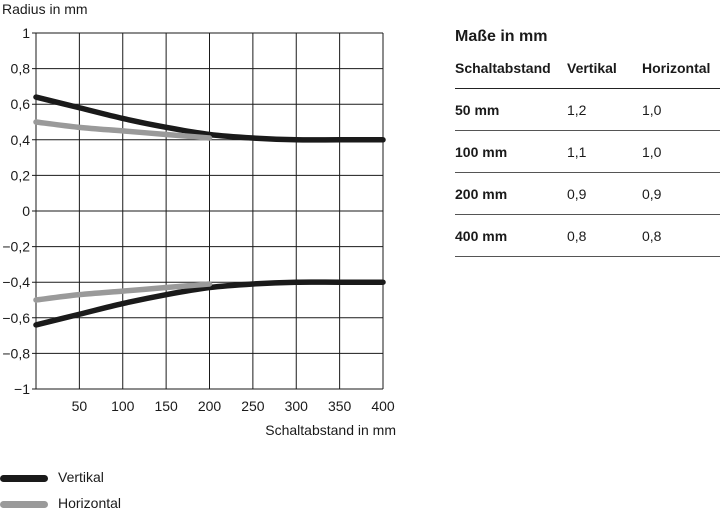 The width and height of the screenshot is (720, 518). What do you see at coordinates (383, 406) in the screenshot?
I see `x-tick-label: 400` at bounding box center [383, 406].